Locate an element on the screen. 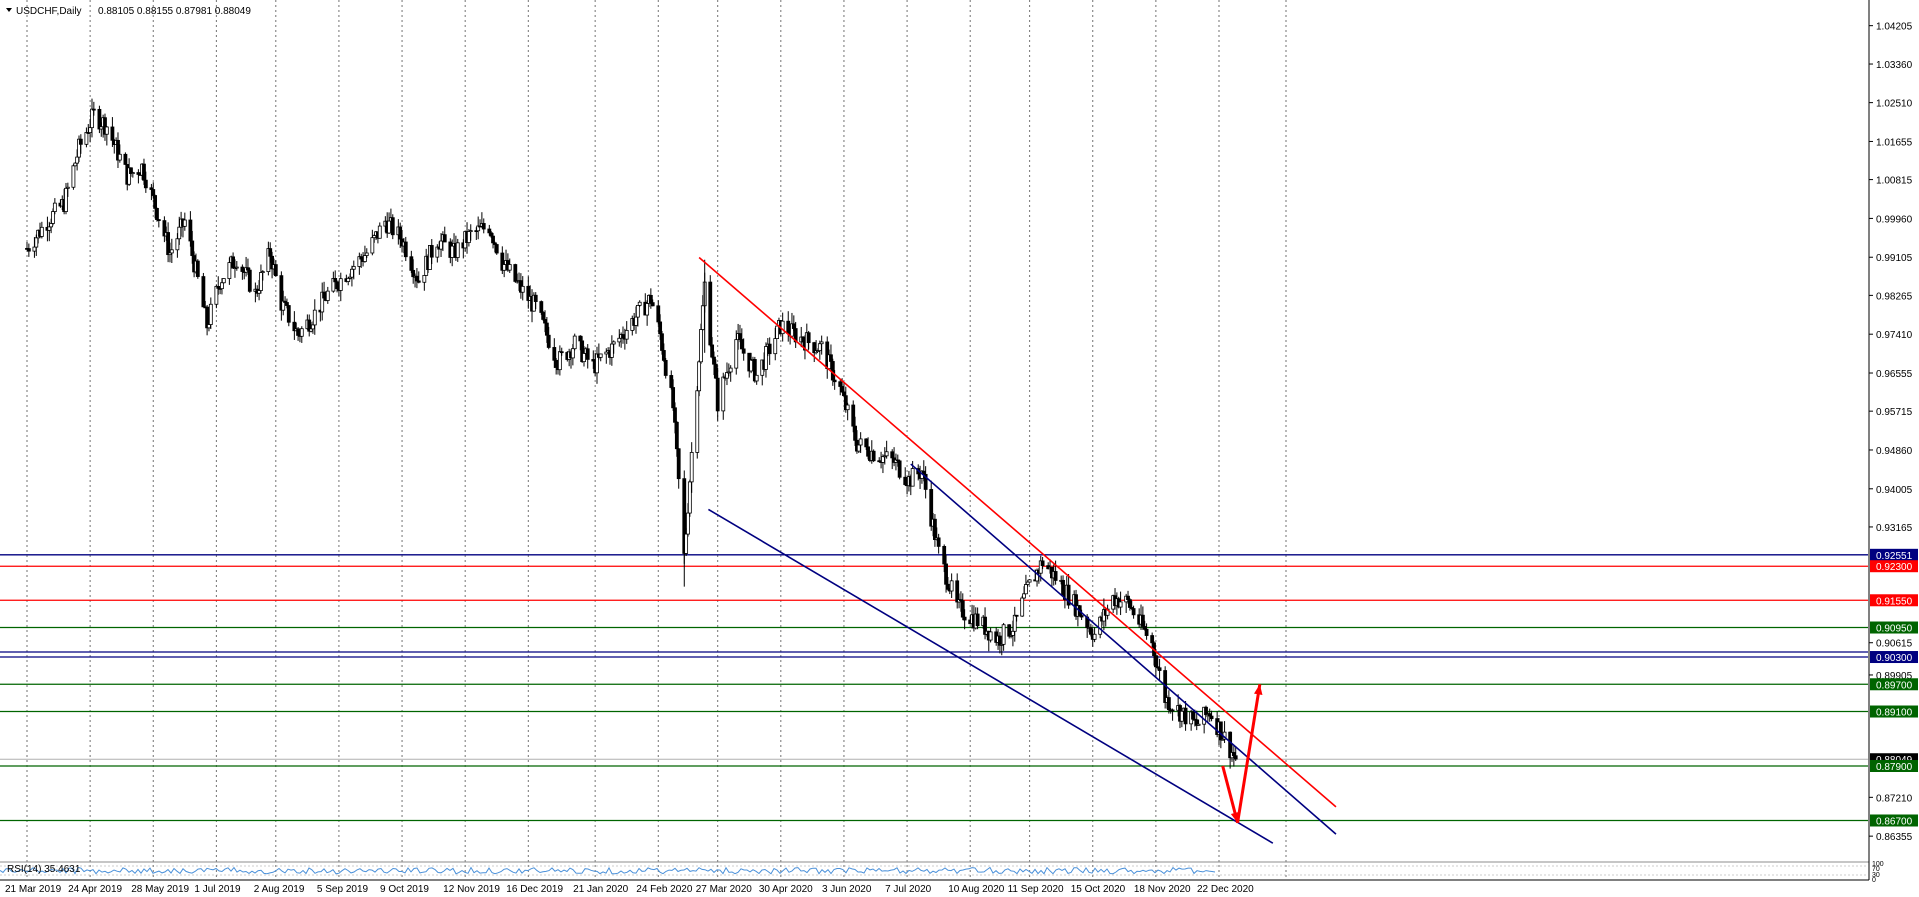  price-tick-label: 0.95715 is located at coordinates (1894, 412).